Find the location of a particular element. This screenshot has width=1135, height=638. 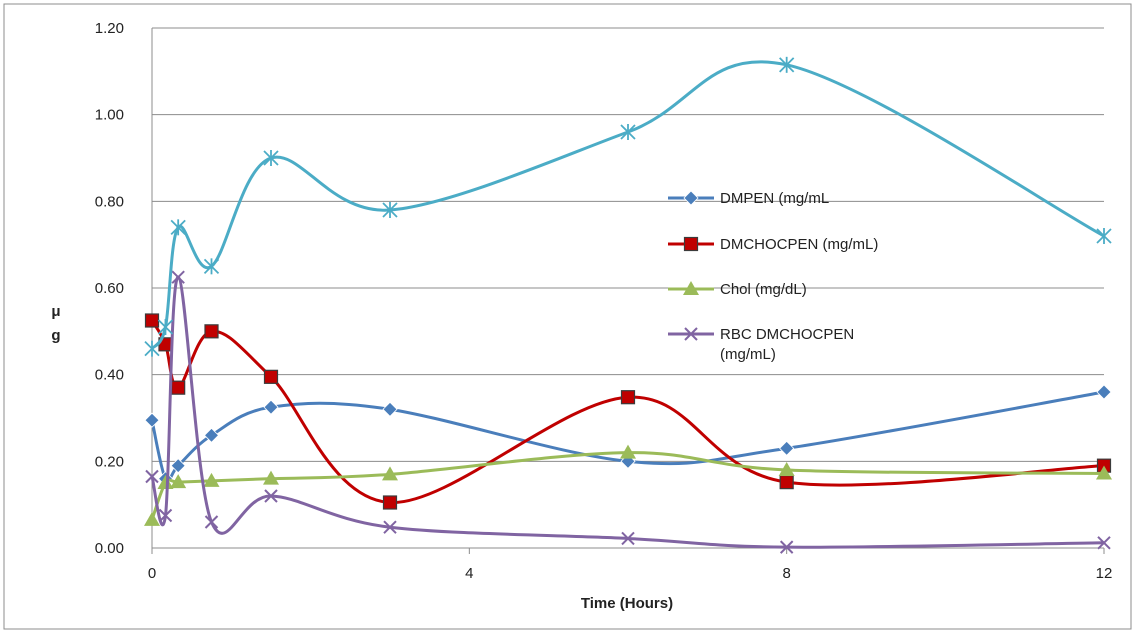

y-tick-label: 0.00 is located at coordinates (109, 548).